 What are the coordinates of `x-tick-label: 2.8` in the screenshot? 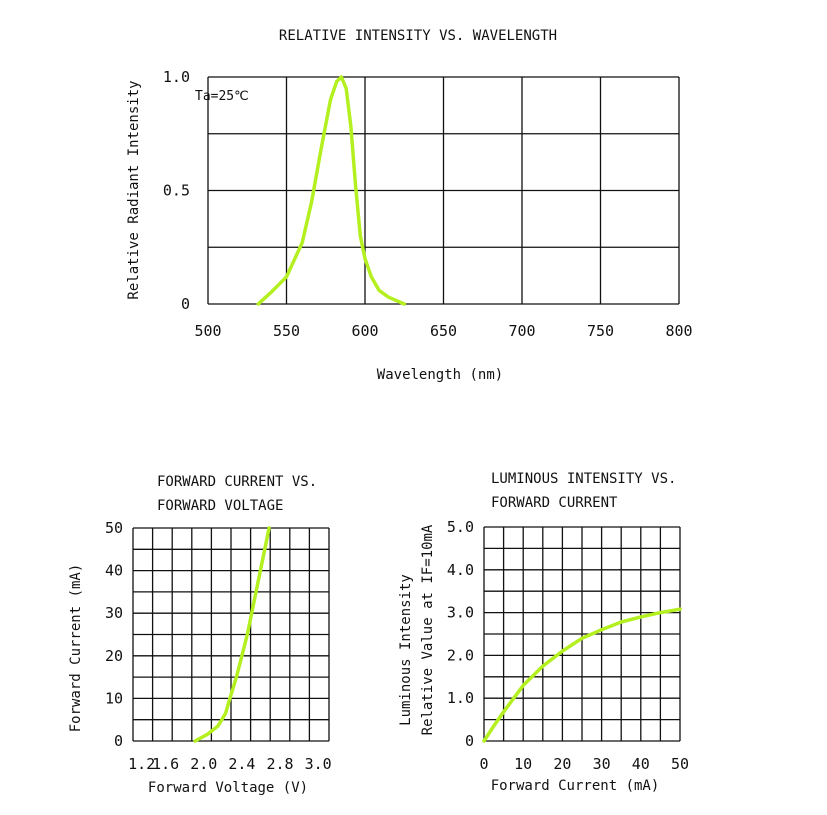 It's located at (279, 764).